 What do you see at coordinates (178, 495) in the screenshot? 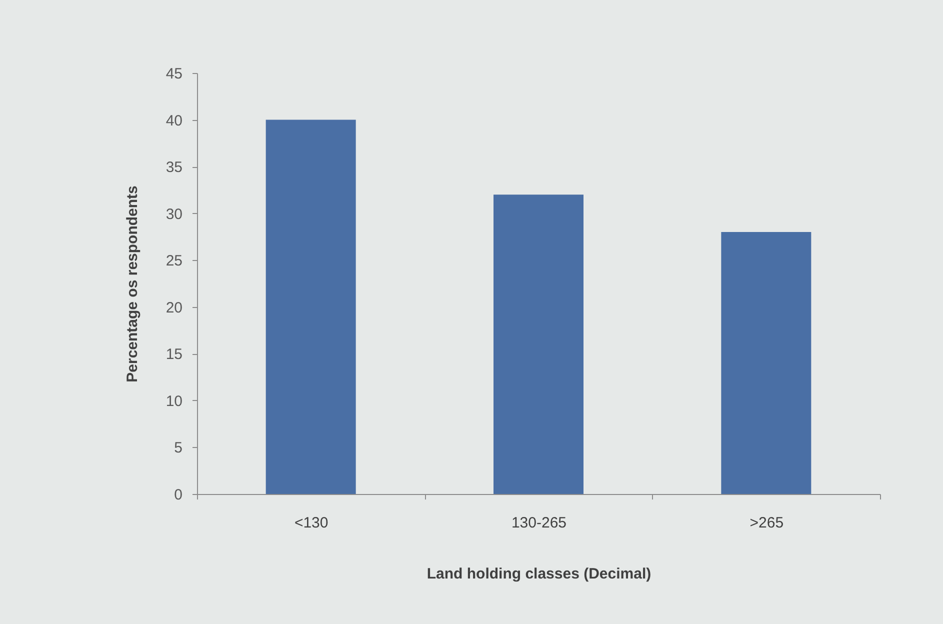
I see `y-tick-label: 0` at bounding box center [178, 495].